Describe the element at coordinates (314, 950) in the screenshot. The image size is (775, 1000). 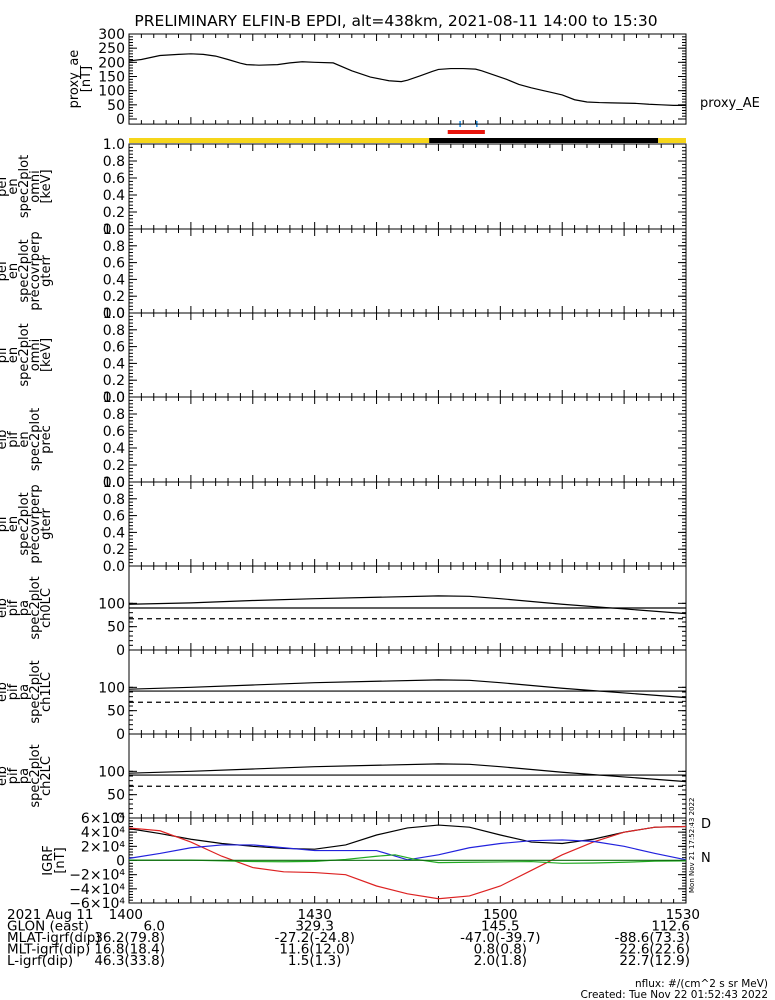
I see `ephemeris-value: 11.6(12.0)` at that location.